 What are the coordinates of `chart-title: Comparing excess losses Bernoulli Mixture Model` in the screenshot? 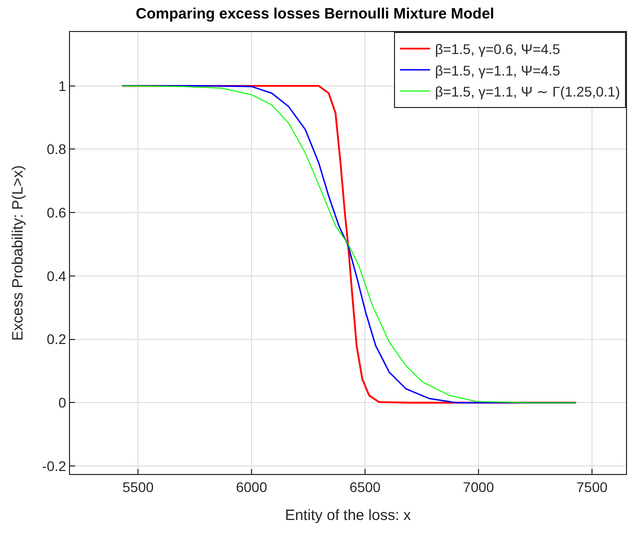 It's located at (315, 14).